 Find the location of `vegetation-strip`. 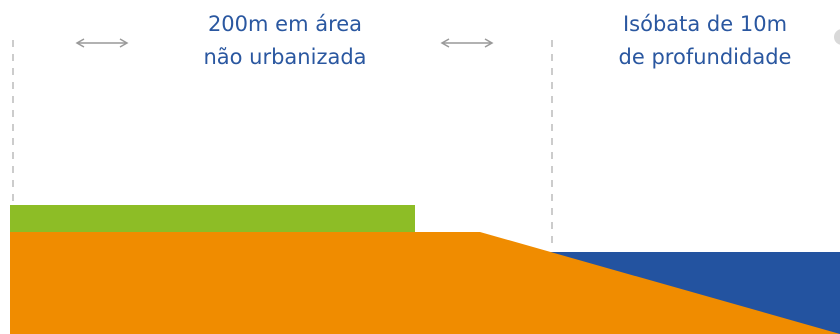

vegetation-strip is located at coordinates (212, 218).